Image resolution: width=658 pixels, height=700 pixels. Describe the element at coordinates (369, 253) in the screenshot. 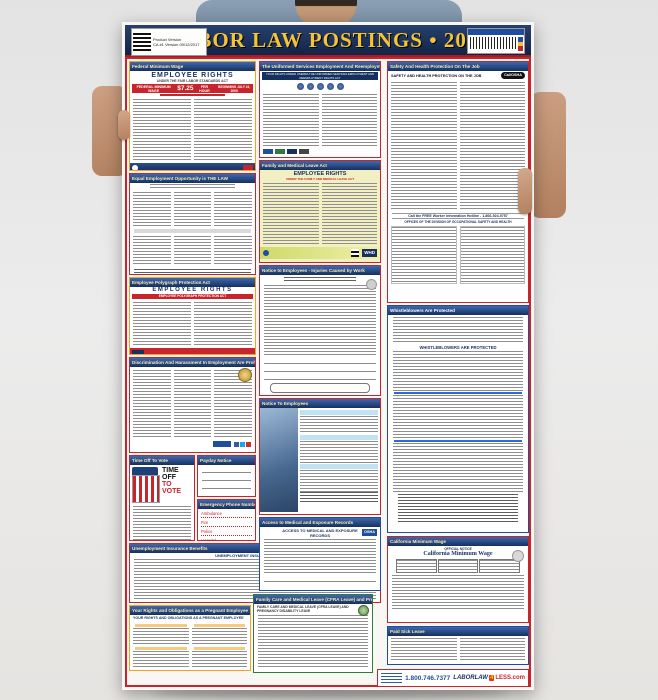

I see `whd-logo: WHD` at that location.